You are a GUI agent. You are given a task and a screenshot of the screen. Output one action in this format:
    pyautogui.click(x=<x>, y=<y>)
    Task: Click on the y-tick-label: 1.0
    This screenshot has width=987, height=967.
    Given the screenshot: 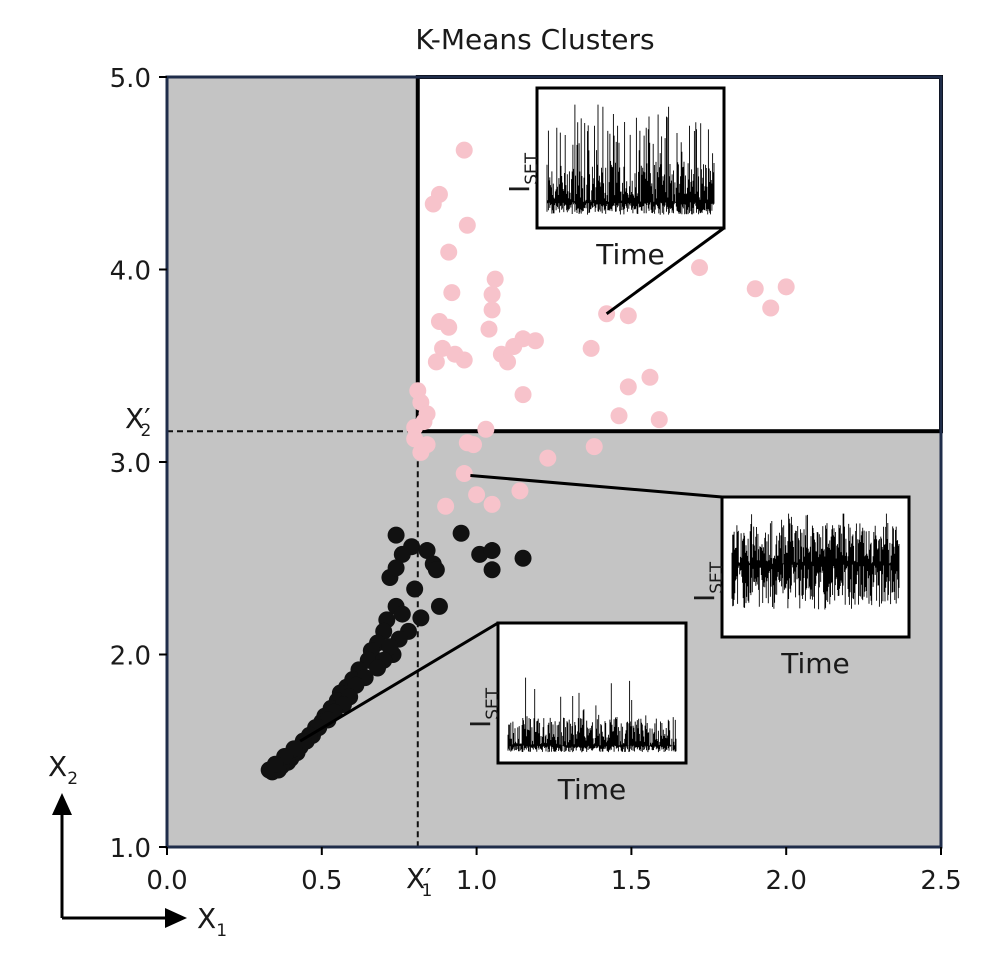 What is the action you would take?
    pyautogui.click(x=130, y=849)
    